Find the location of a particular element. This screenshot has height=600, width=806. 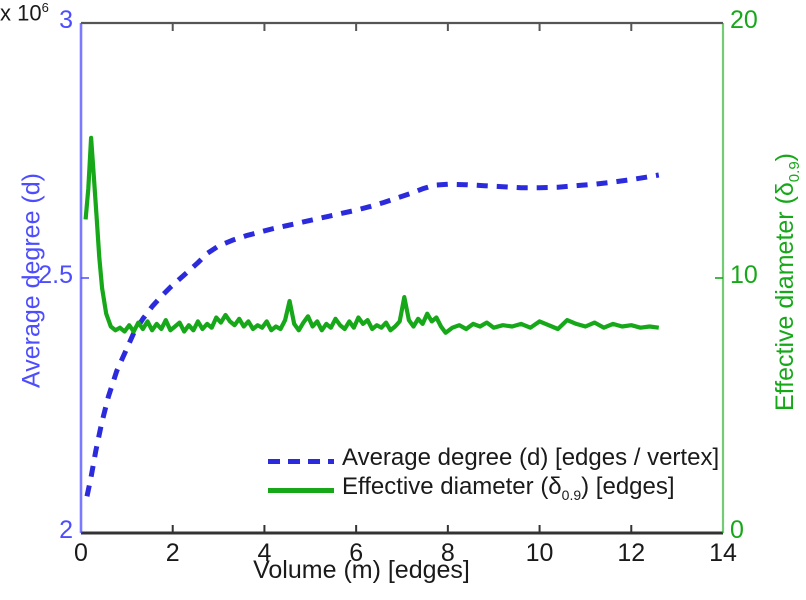

legend-item-average-degree: Average degree (d) [edges / vertex] is located at coordinates (493, 460).